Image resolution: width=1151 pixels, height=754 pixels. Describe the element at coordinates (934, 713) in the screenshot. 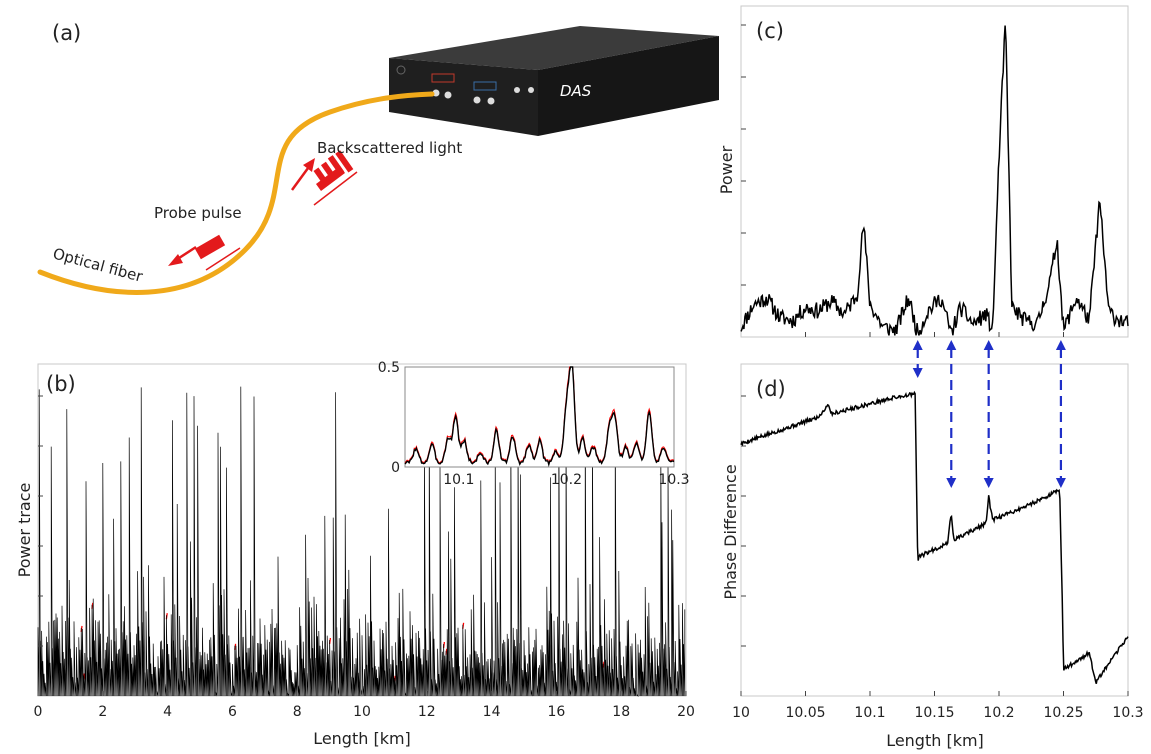

I see `x-tick-label: 10.15` at that location.